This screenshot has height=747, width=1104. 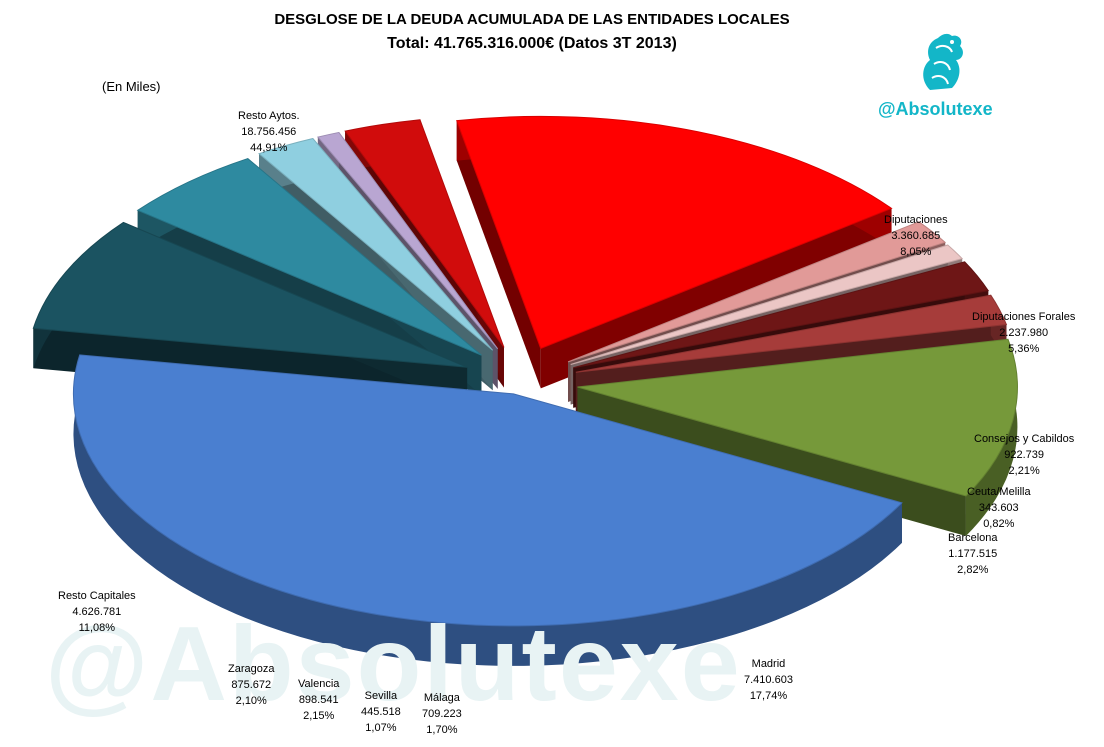 I want to click on slice-label-value: 1.177.515, so click(x=973, y=554).